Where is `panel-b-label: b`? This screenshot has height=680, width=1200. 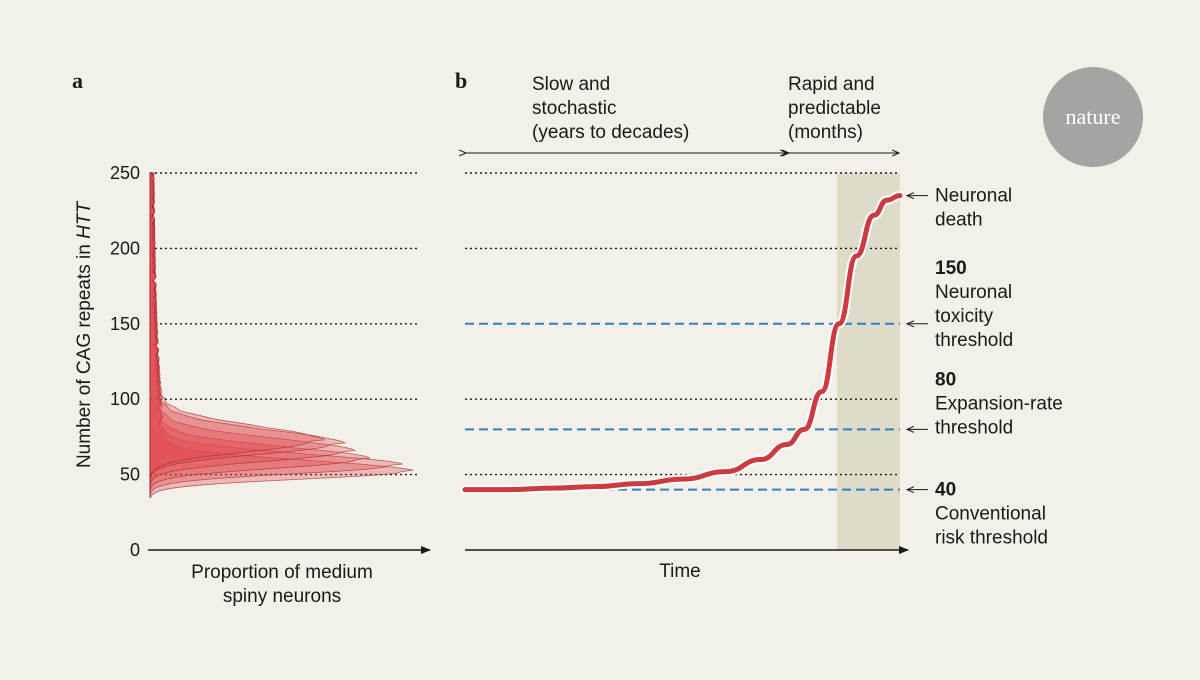
panel-b-label: b is located at coordinates (461, 80).